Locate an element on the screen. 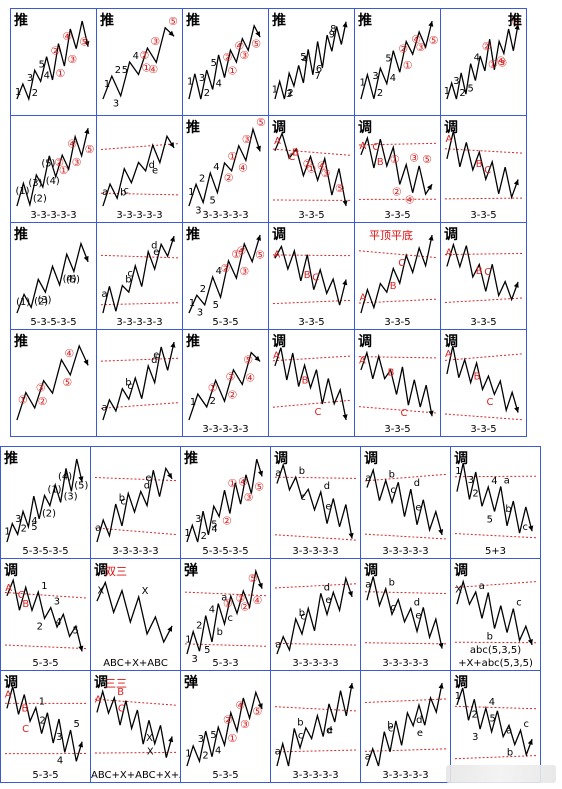 The height and width of the screenshot is (789, 562). wave-label: (4) is located at coordinates (70, 279).